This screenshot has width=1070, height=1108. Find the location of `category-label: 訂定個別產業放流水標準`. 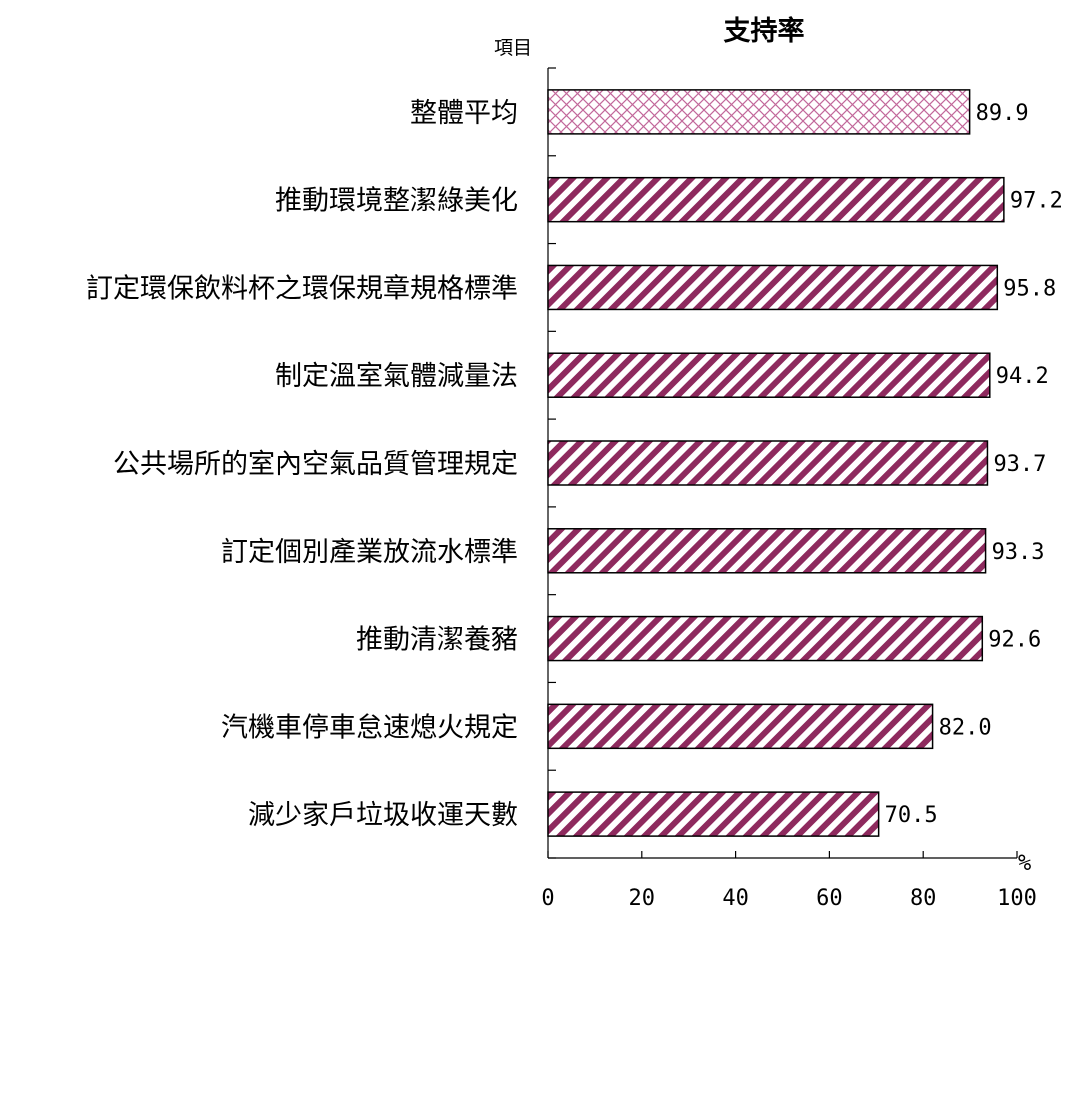

category-label: 訂定個別產業放流水標準 is located at coordinates (369, 552).